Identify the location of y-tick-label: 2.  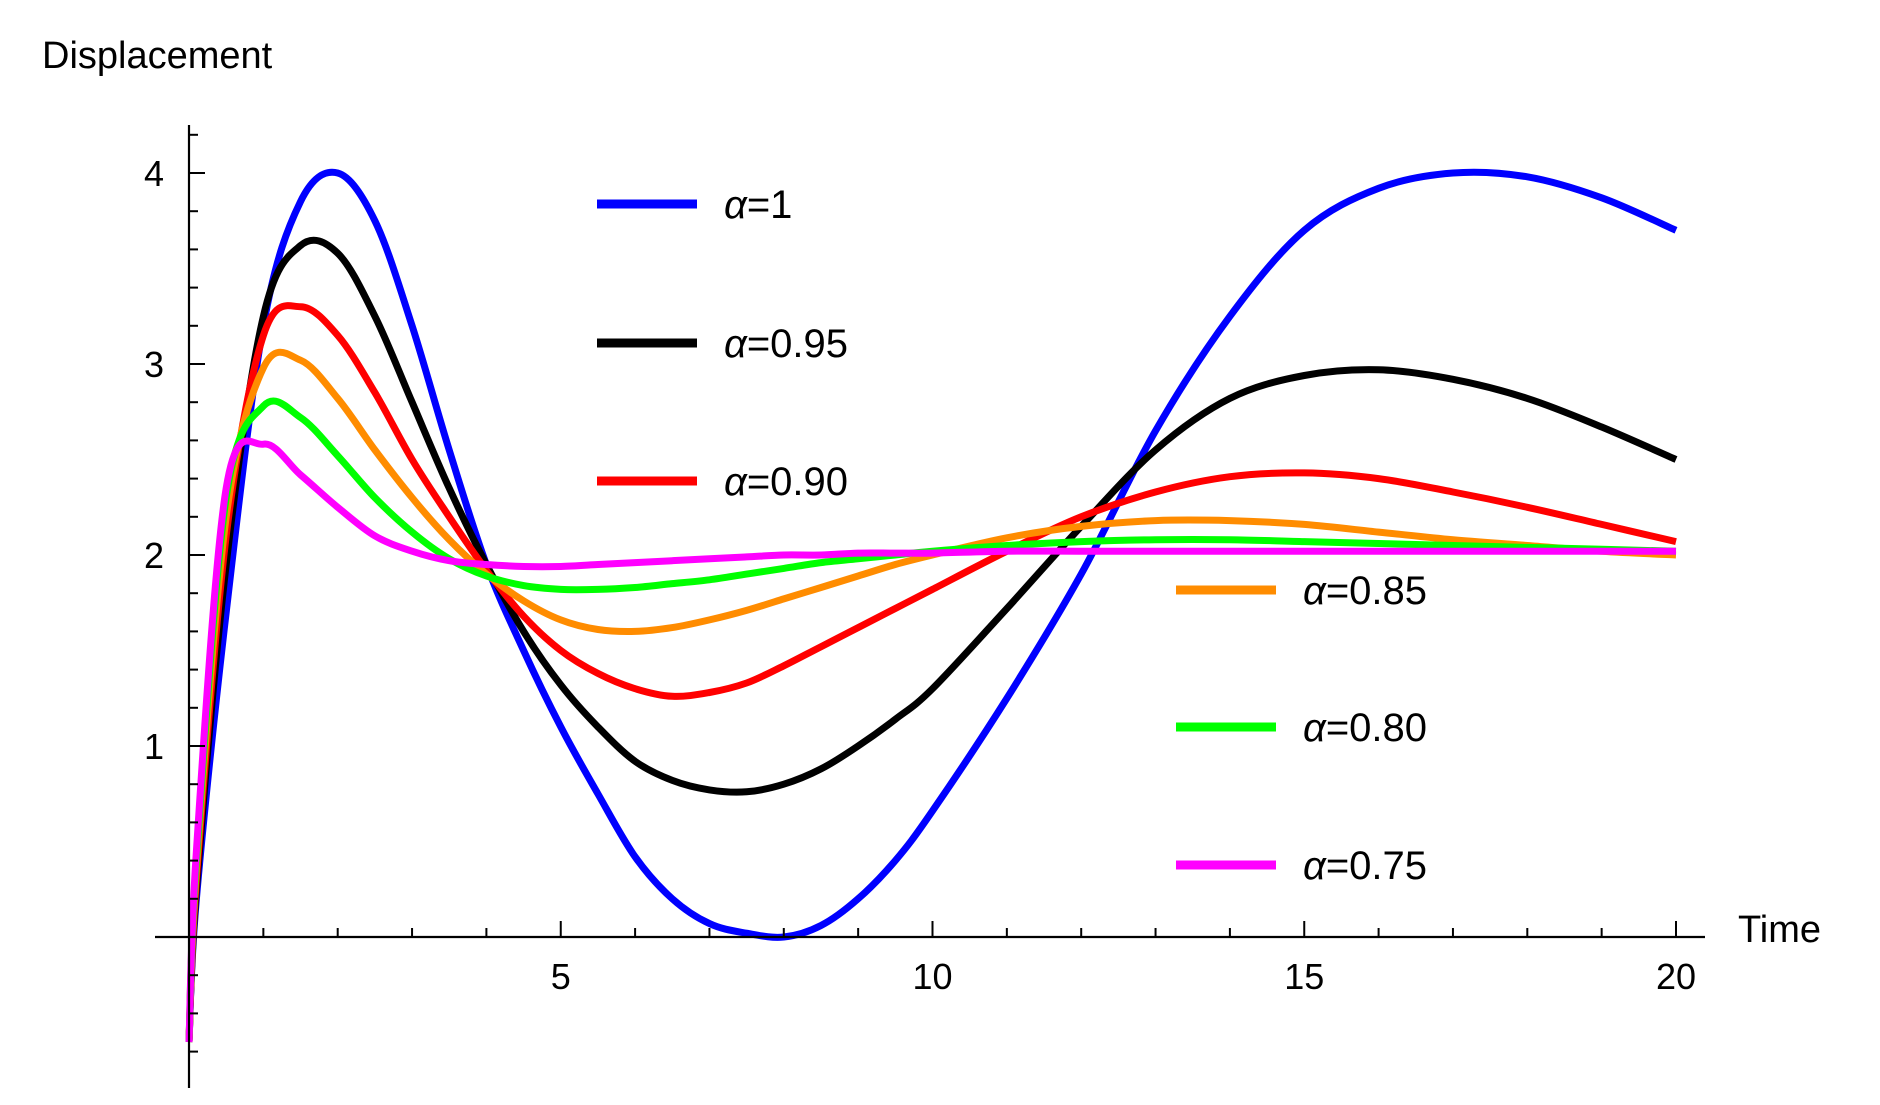
(154, 555).